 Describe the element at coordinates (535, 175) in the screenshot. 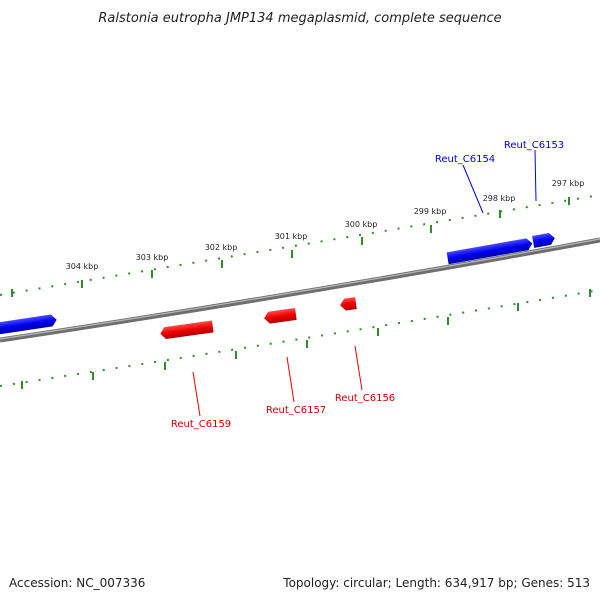

I see `label-leader-reut-c6153` at that location.